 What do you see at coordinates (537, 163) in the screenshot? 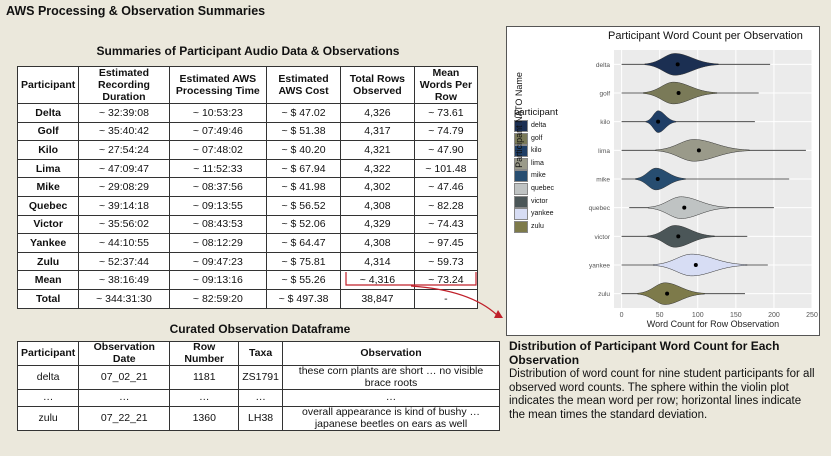
I see `legend-label: lima` at bounding box center [537, 163].